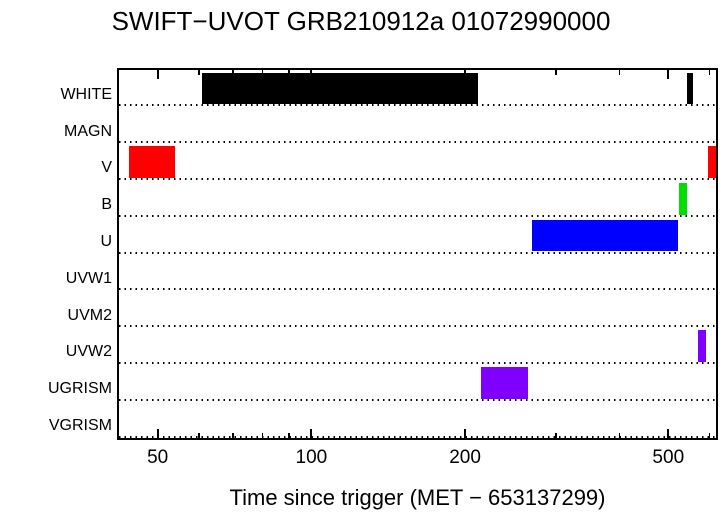 Image resolution: width=722 pixels, height=522 pixels. What do you see at coordinates (86, 94) in the screenshot?
I see `filter-label: WHITE` at bounding box center [86, 94].